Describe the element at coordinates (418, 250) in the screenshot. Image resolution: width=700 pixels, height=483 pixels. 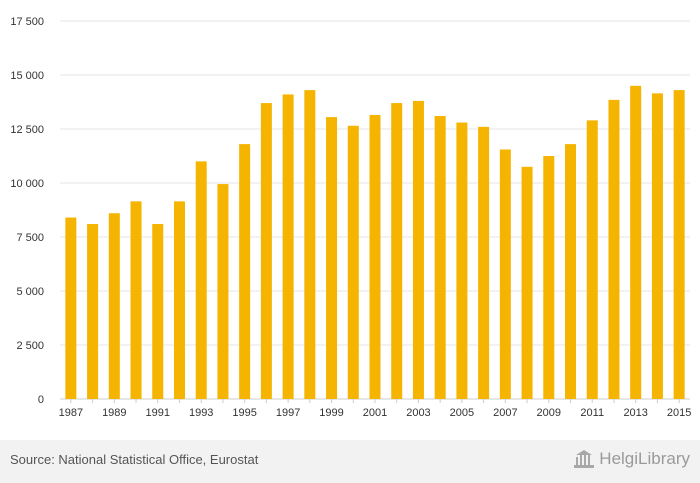
I see `bar-2003` at that location.